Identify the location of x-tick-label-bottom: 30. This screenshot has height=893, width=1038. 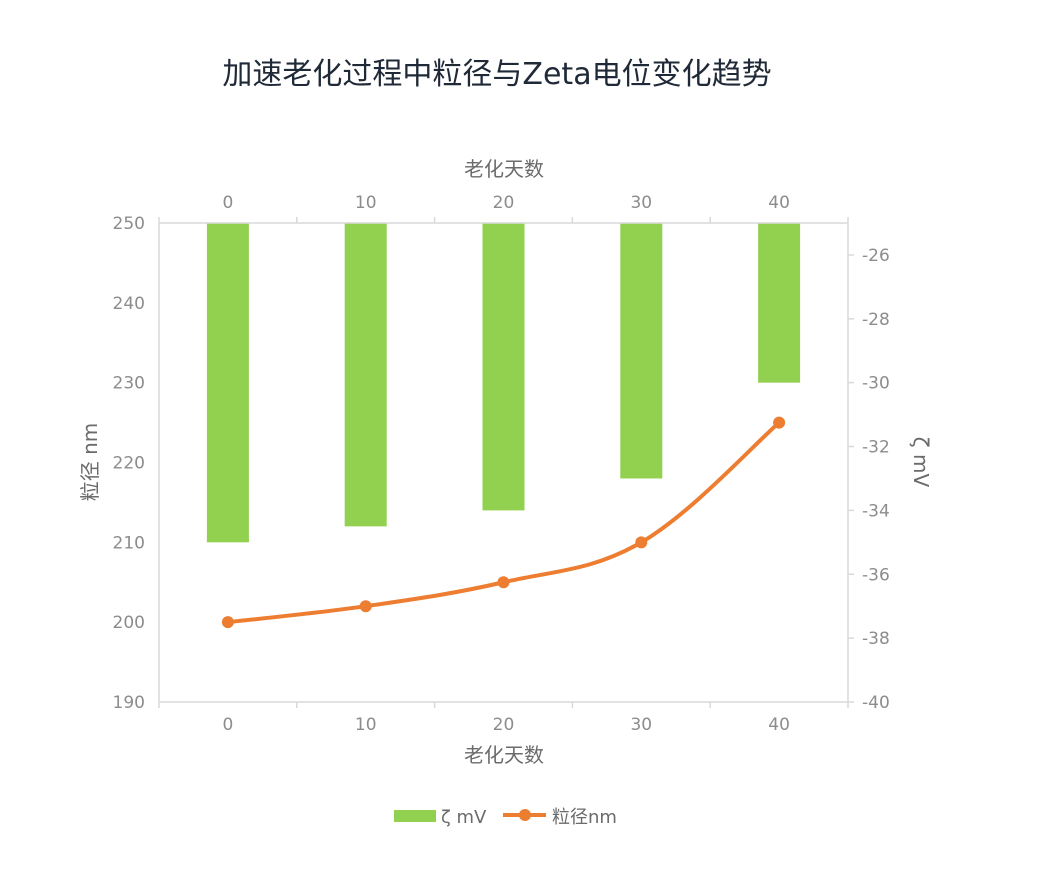
(641, 725).